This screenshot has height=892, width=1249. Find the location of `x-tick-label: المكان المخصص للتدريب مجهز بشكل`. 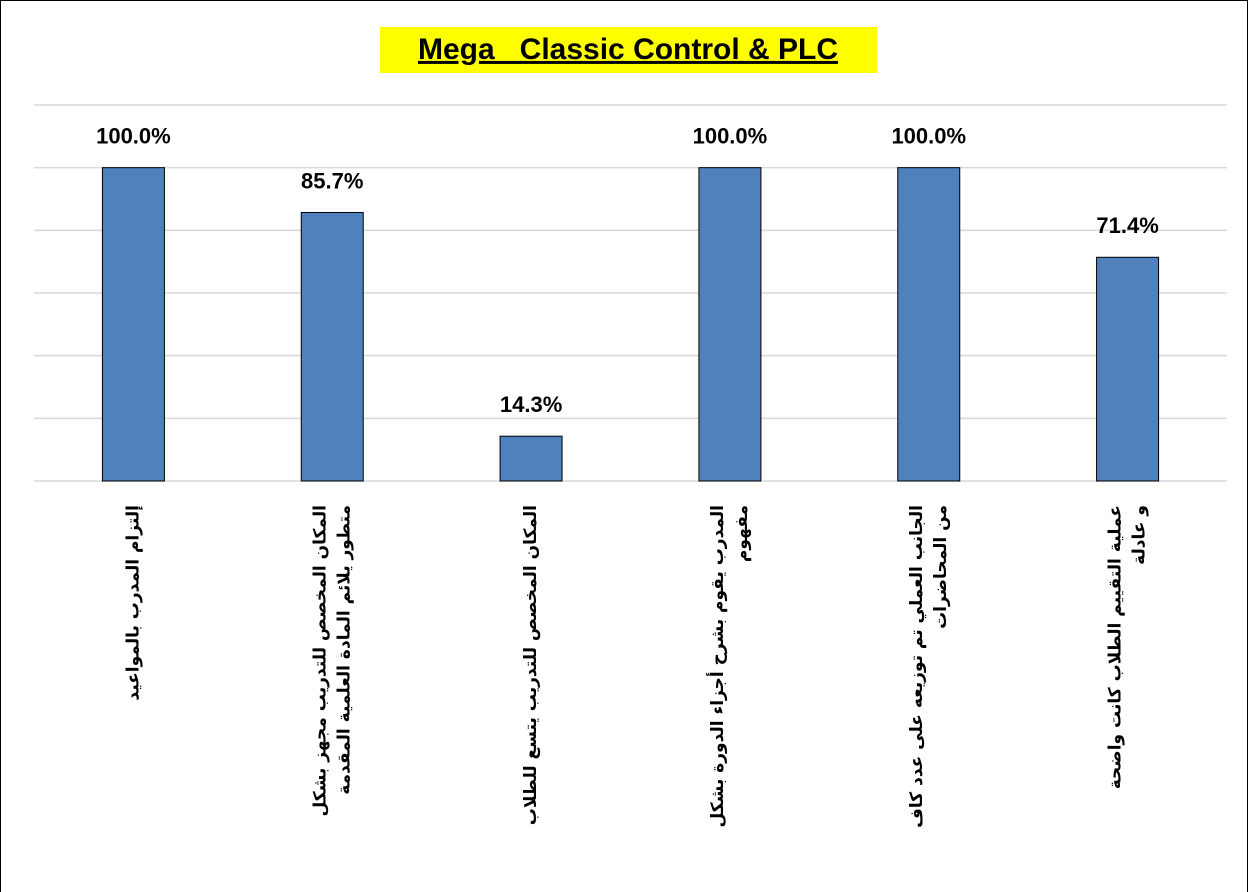

x-tick-label: المكان المخصص للتدريب مجهز بشكل is located at coordinates (320, 660).